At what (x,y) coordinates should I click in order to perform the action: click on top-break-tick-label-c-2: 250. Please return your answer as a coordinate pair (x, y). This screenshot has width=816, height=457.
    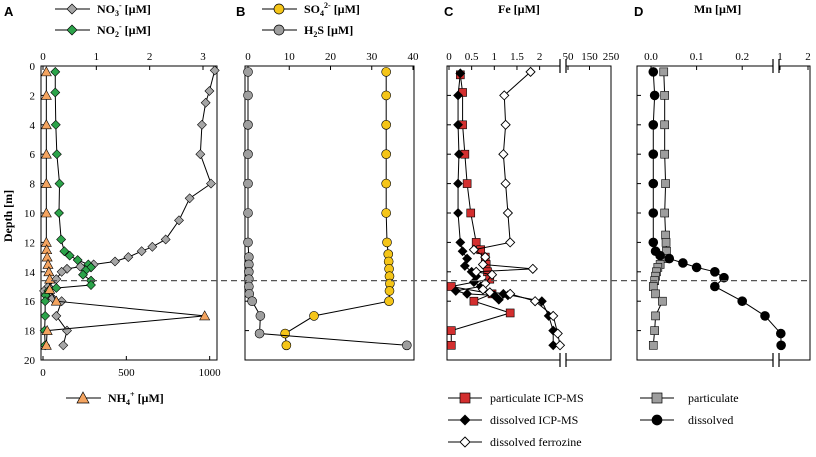
    Looking at the image, I should click on (611, 57).